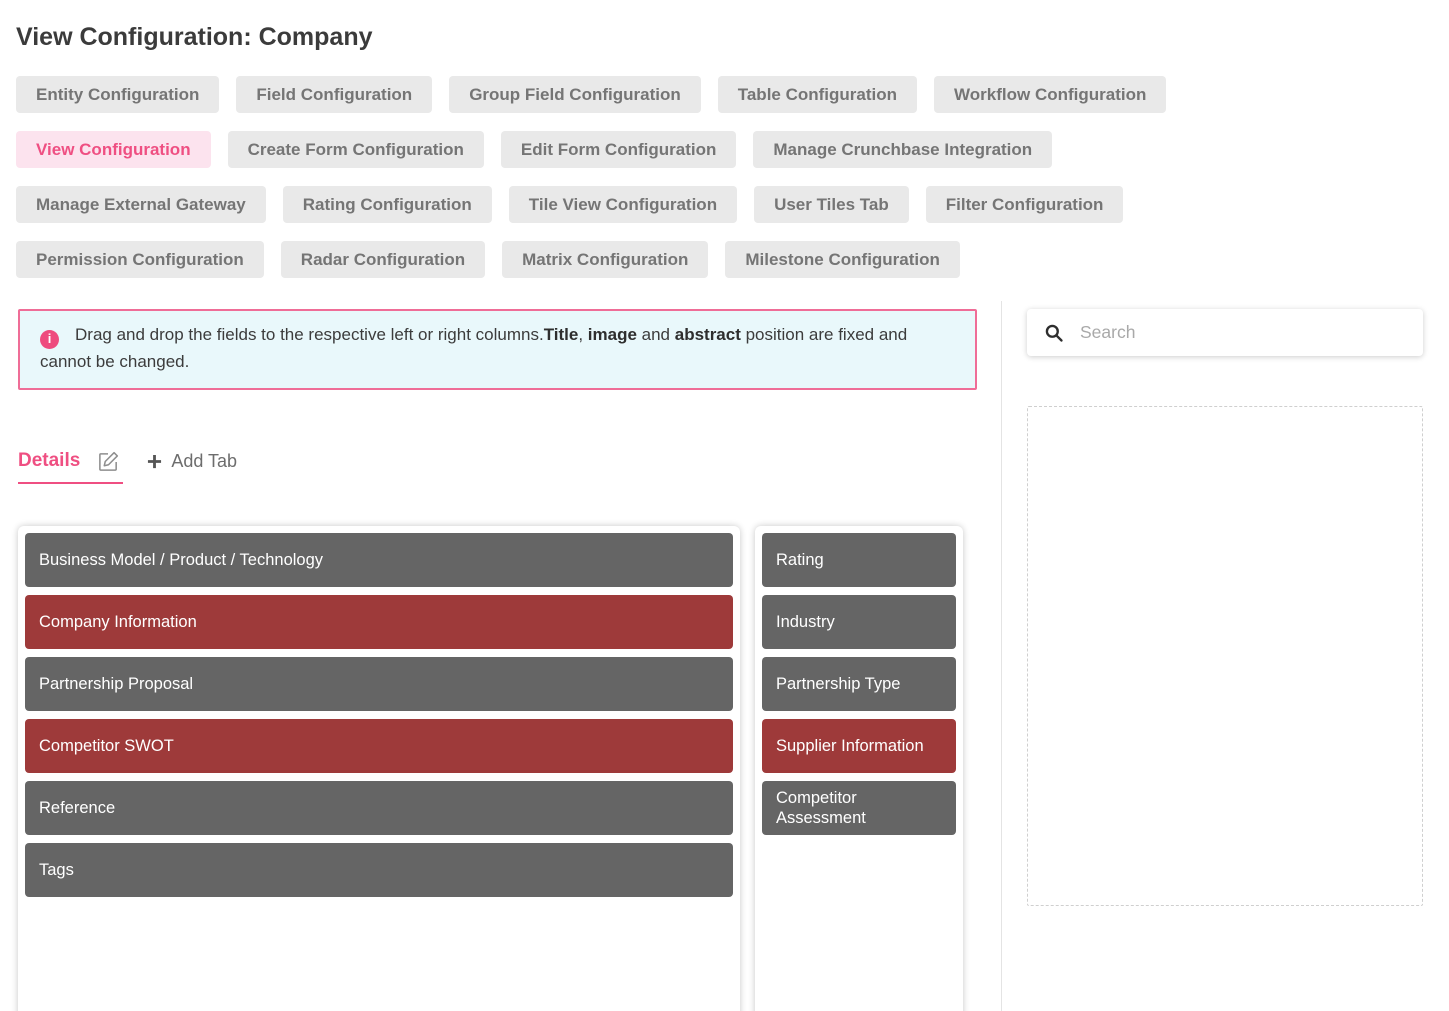 The height and width of the screenshot is (1011, 1449). Describe the element at coordinates (842, 259) in the screenshot. I see `nav-milestone-configuration: Milestone Configuration` at that location.